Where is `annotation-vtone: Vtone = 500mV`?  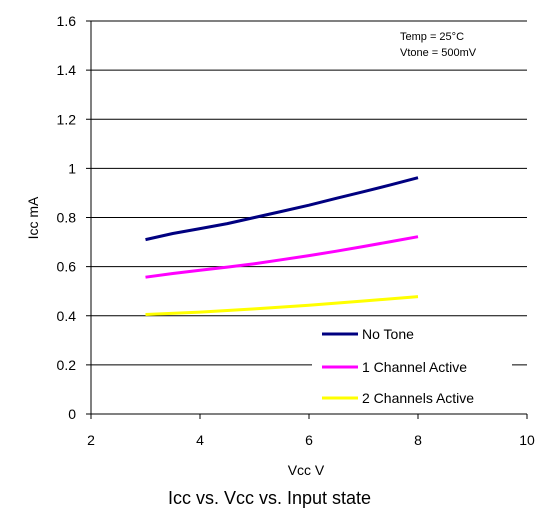
annotation-vtone: Vtone = 500mV is located at coordinates (438, 53).